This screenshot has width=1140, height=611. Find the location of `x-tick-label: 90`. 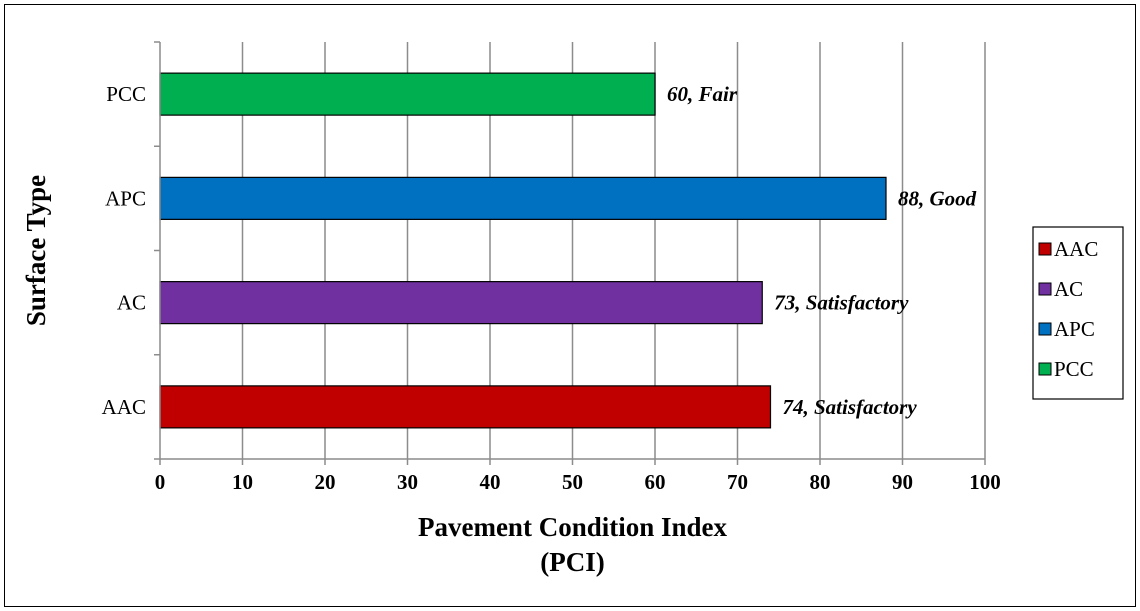

x-tick-label: 90 is located at coordinates (902, 482).